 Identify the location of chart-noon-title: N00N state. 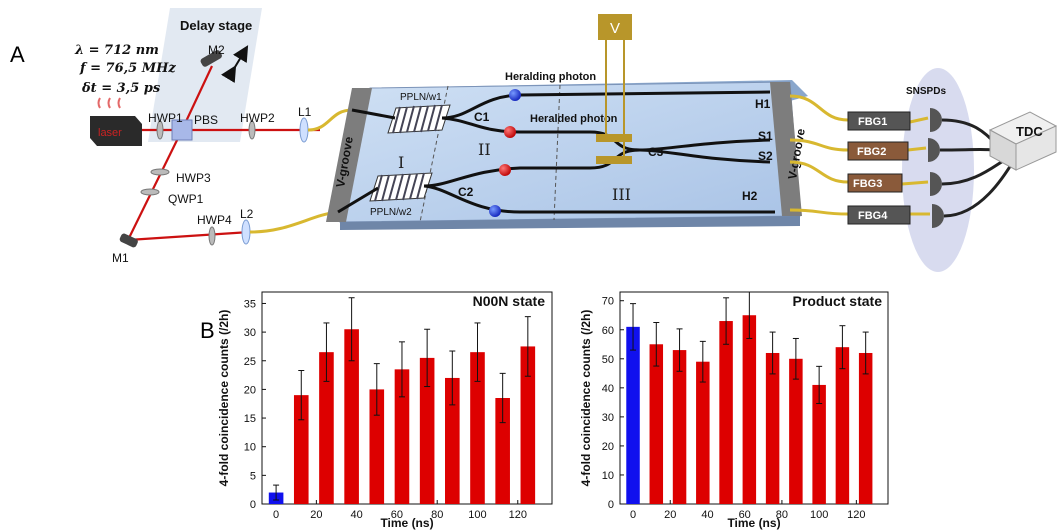
(509, 301).